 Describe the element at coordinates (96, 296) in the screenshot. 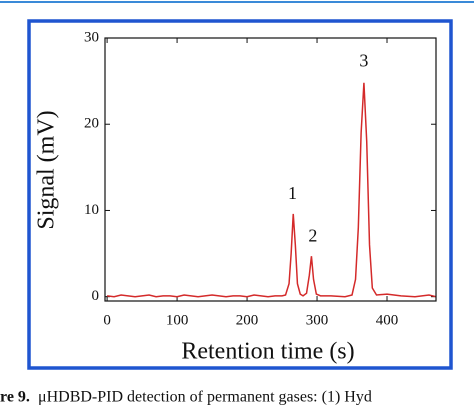

I see `y-tick-label: 0` at that location.